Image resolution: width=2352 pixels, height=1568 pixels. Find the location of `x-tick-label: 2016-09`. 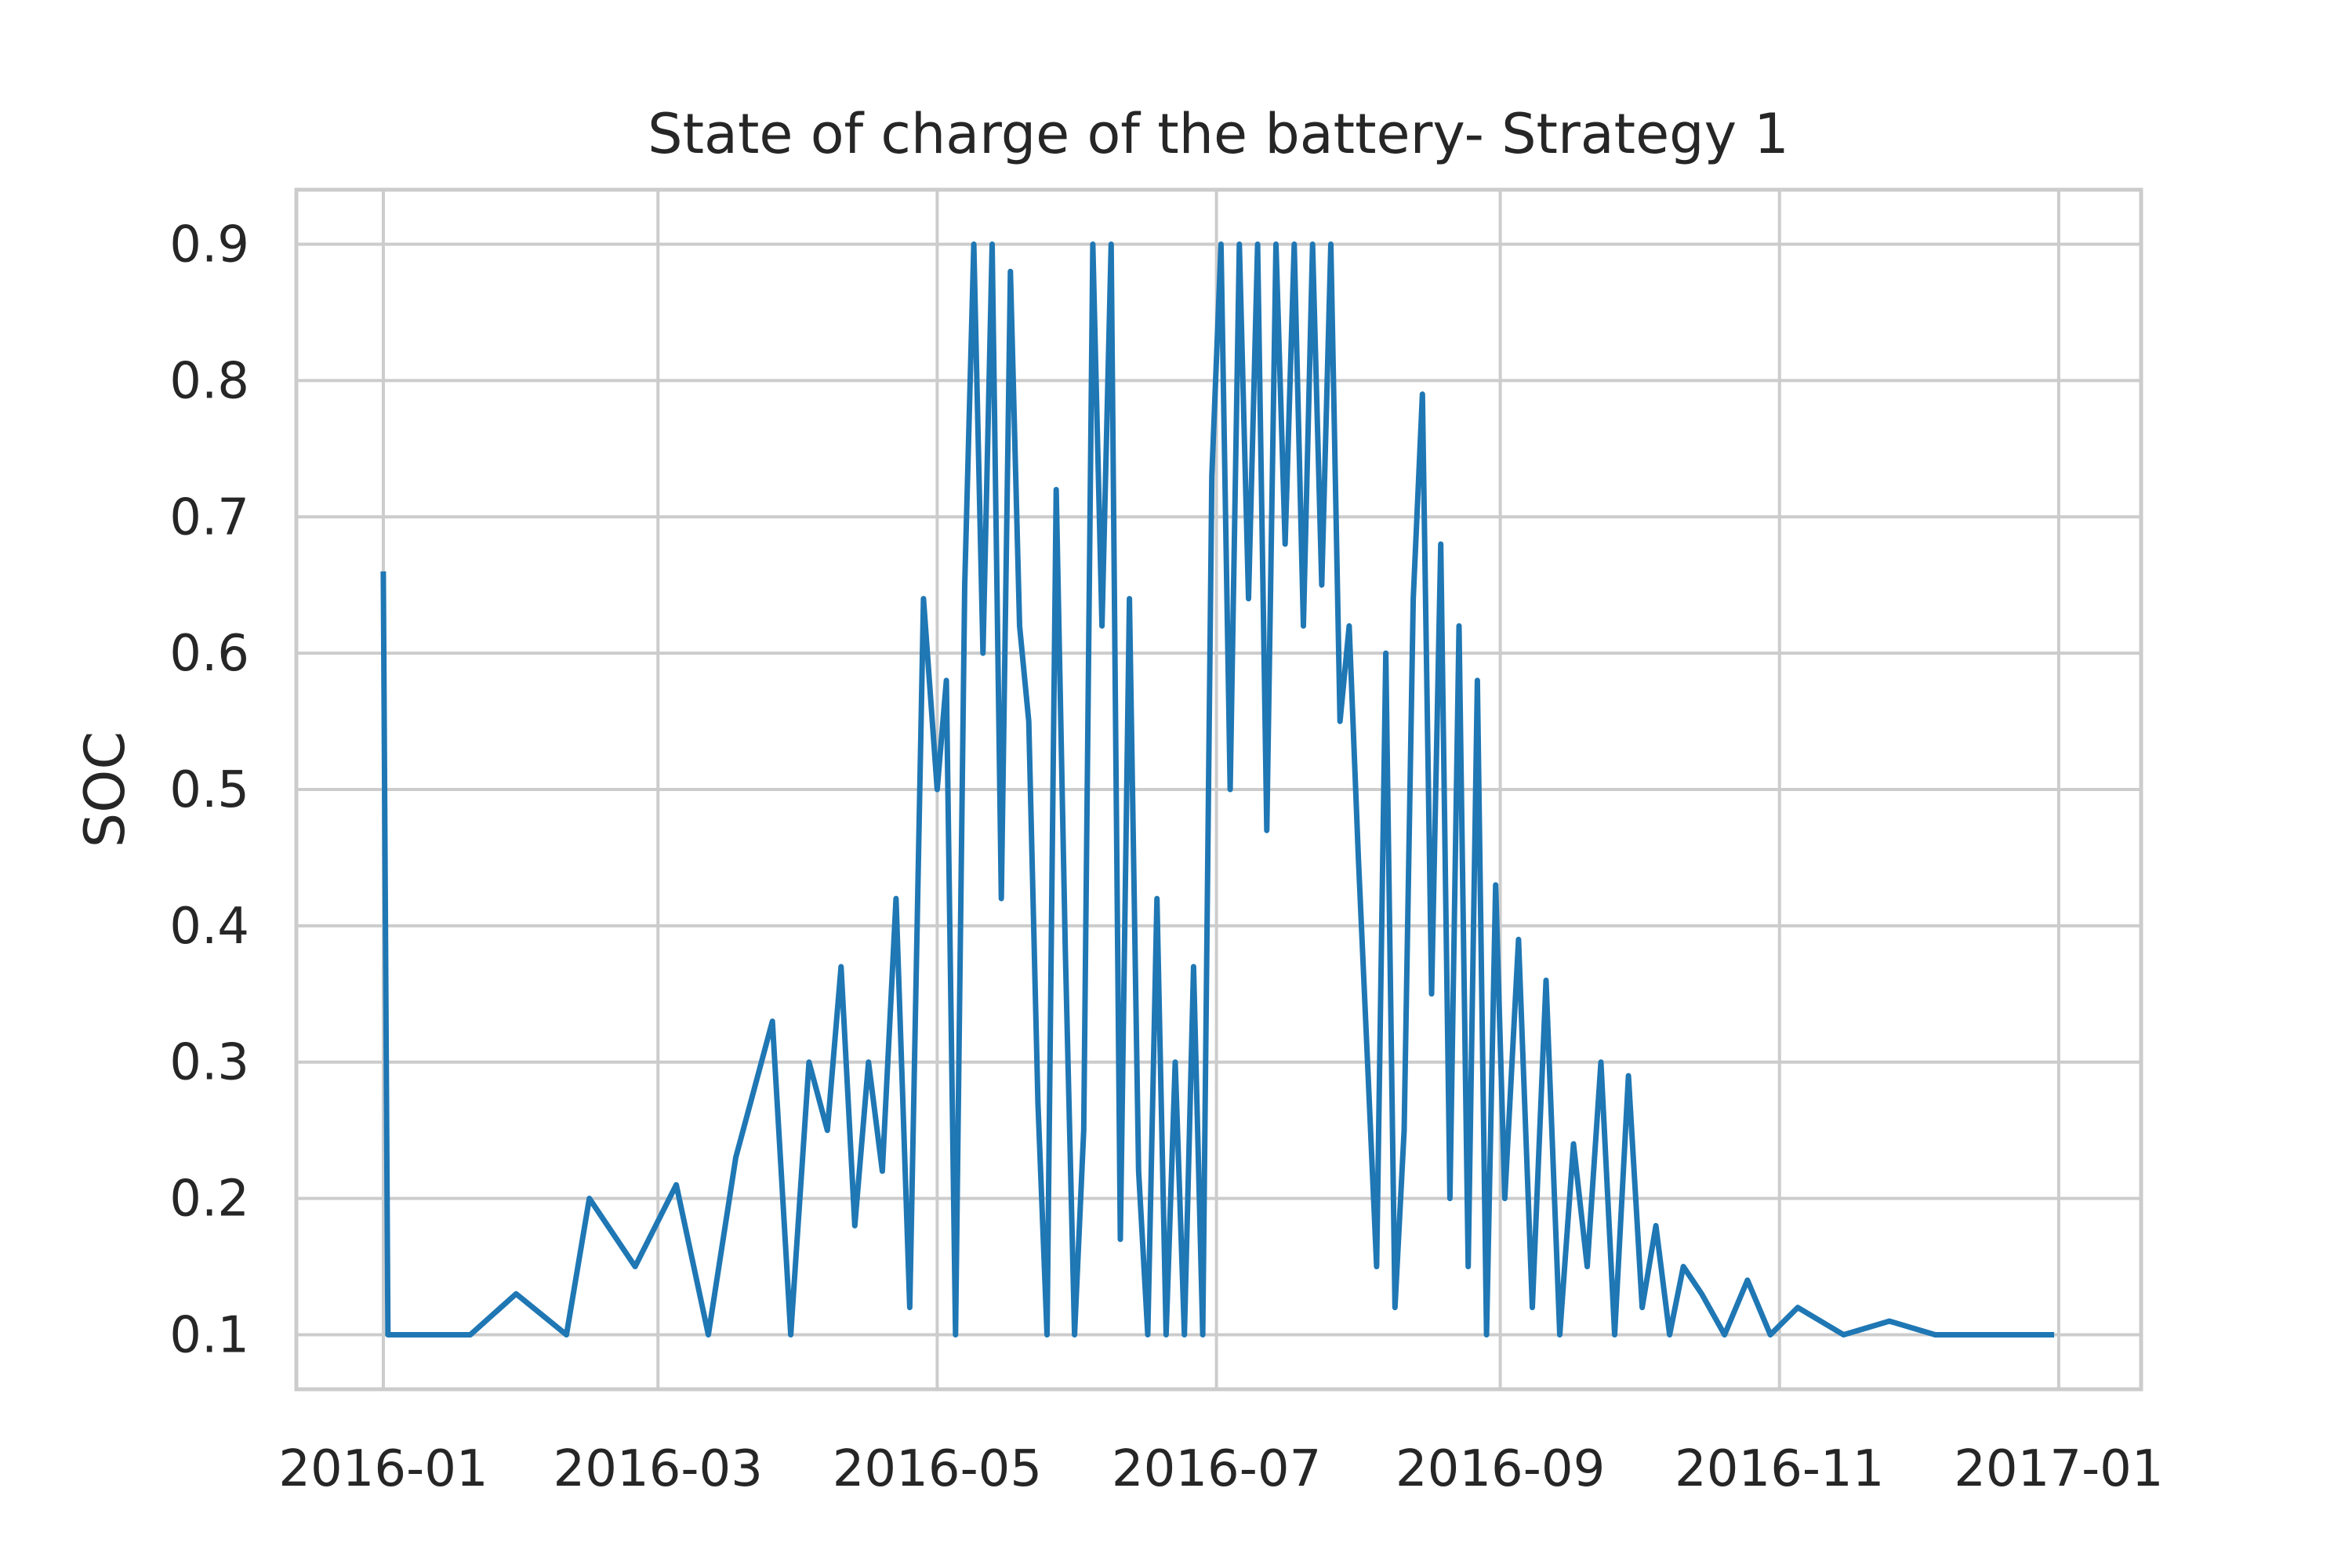

x-tick-label: 2016-09 is located at coordinates (1500, 1469).